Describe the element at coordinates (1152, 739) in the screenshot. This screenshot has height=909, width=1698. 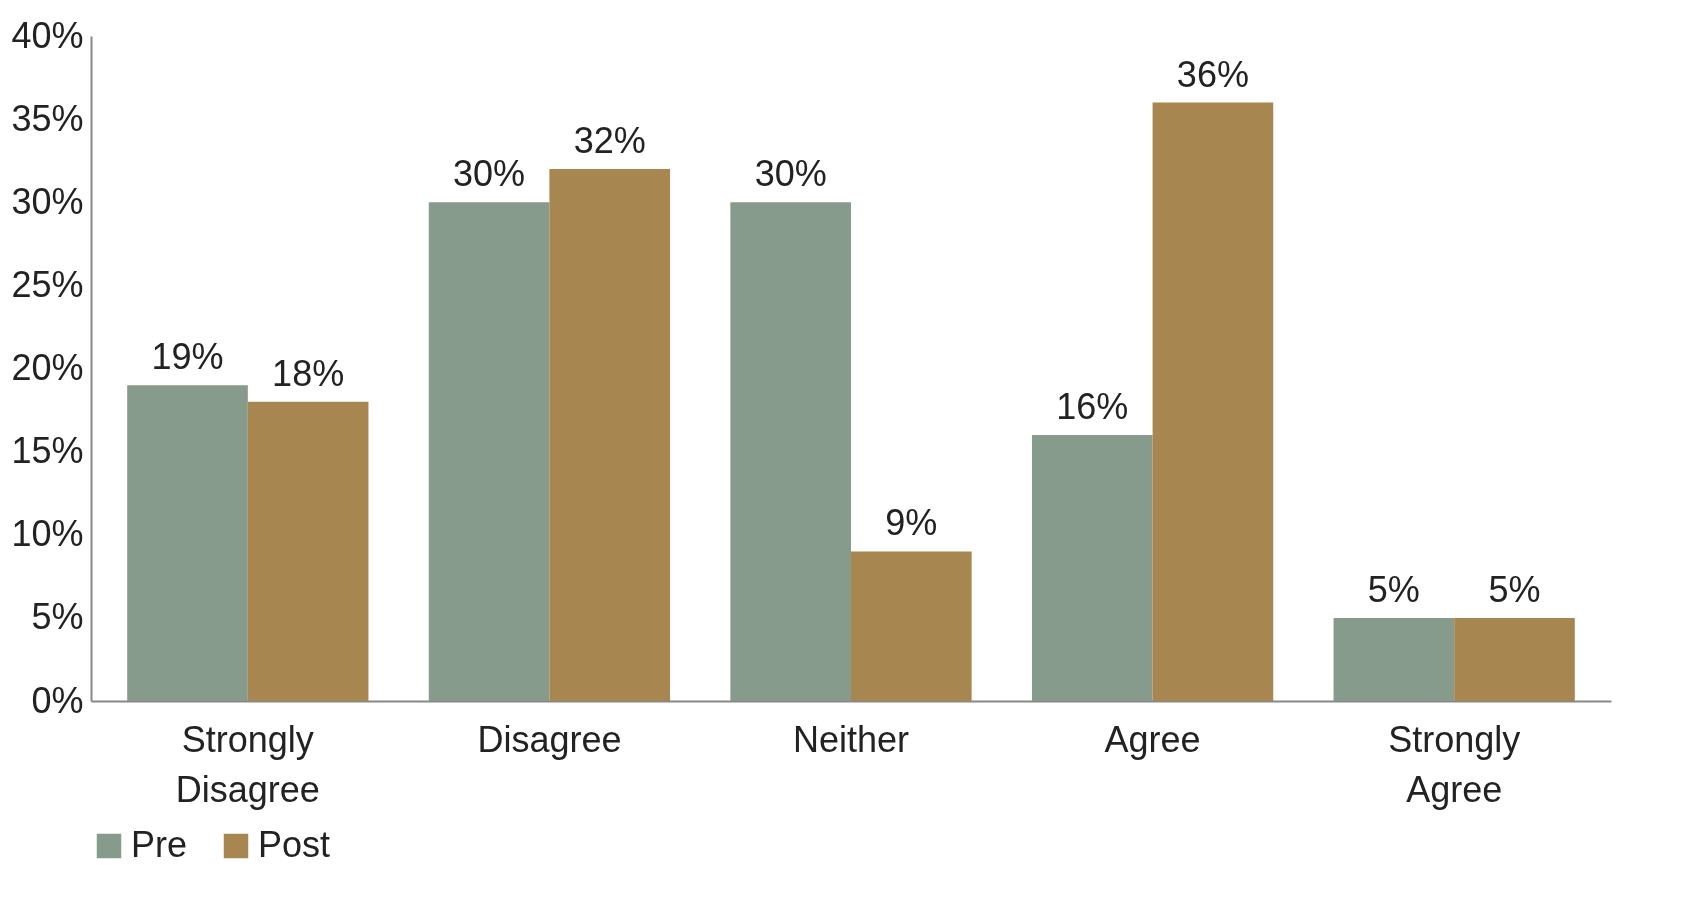
I see `x-tick-label: Agree` at that location.